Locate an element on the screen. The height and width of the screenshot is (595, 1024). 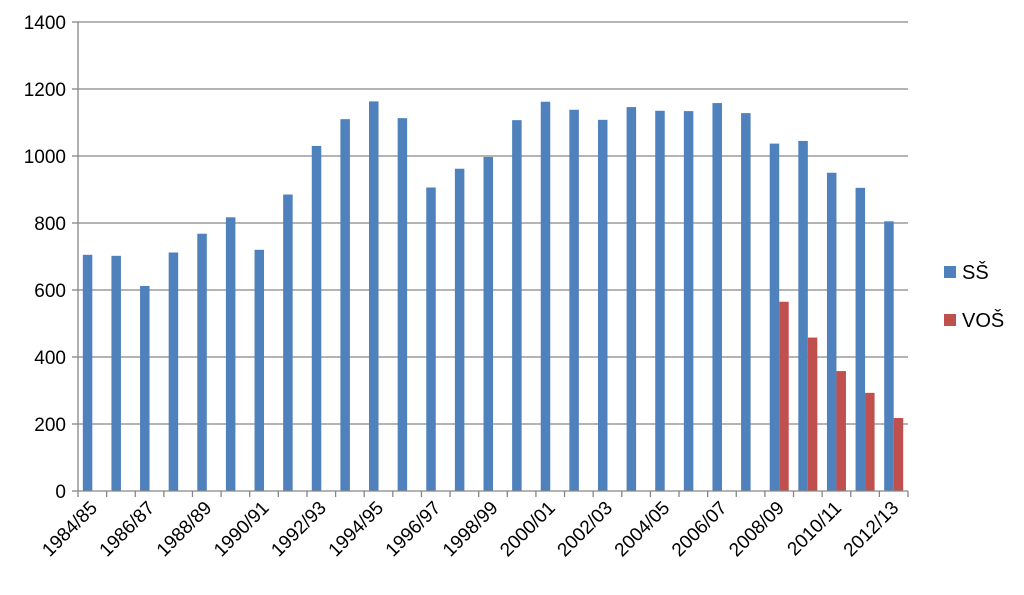
y-tick-label: 1000 is located at coordinates (45, 157).